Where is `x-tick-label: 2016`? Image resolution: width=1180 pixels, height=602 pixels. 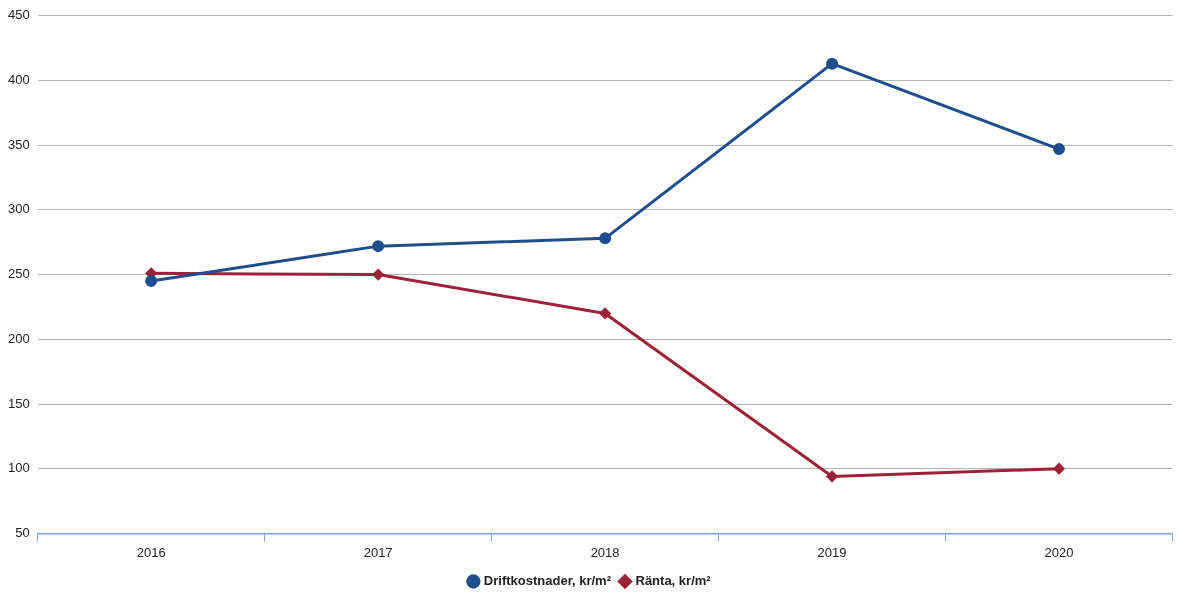 x-tick-label: 2016 is located at coordinates (151, 552).